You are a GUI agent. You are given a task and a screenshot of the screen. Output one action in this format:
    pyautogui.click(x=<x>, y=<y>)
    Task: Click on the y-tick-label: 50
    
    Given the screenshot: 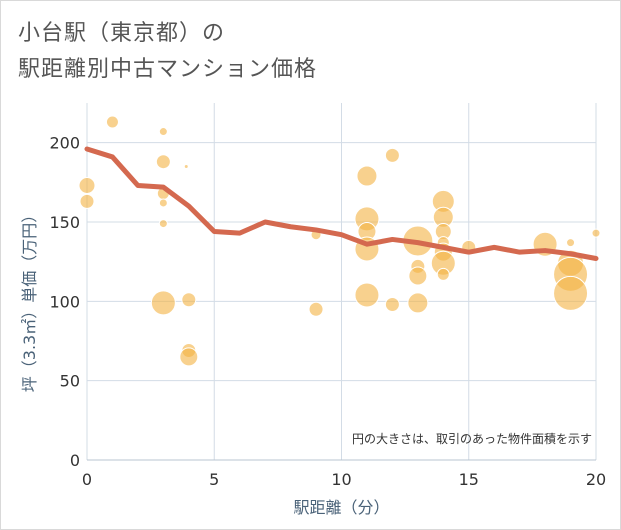 What is the action you would take?
    pyautogui.click(x=70, y=381)
    